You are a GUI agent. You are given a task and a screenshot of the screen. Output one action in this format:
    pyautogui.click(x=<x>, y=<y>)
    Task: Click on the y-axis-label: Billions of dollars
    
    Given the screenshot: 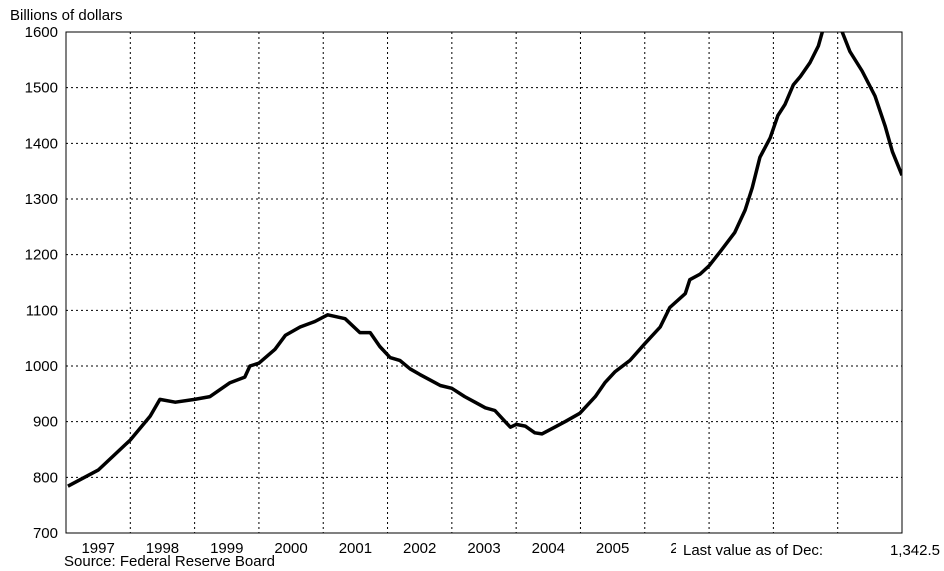 What is the action you would take?
    pyautogui.click(x=66, y=15)
    